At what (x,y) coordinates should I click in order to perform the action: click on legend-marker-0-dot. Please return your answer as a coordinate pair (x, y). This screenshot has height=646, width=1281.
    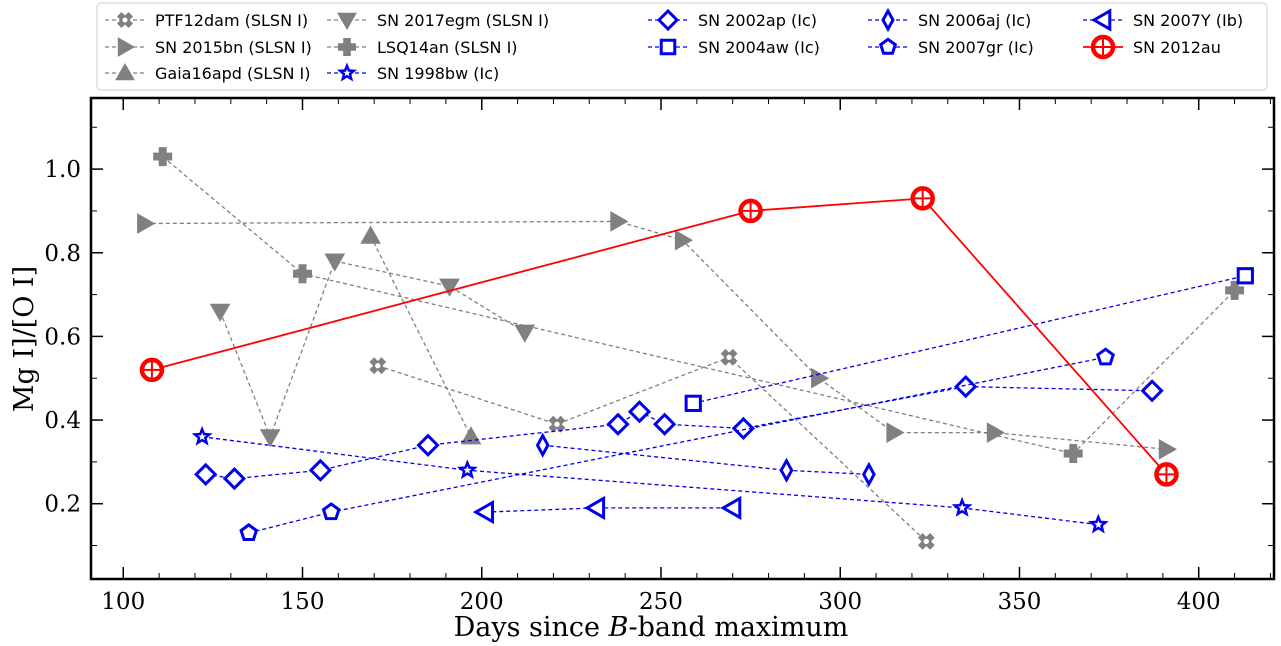
    Looking at the image, I should click on (125, 20).